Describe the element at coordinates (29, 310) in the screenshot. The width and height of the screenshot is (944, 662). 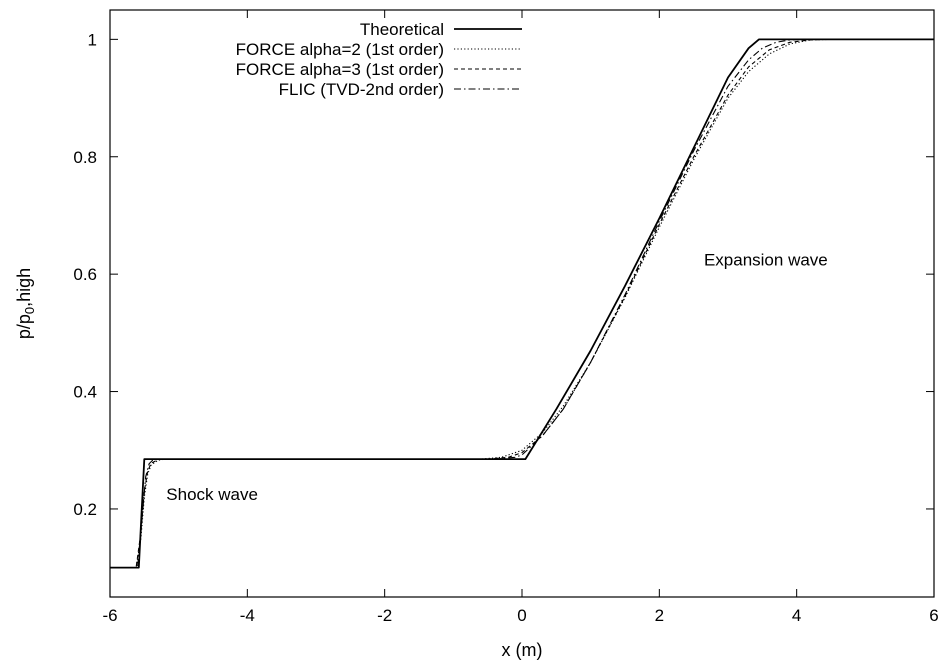
I see `y-axis-label-subscript: 0` at that location.